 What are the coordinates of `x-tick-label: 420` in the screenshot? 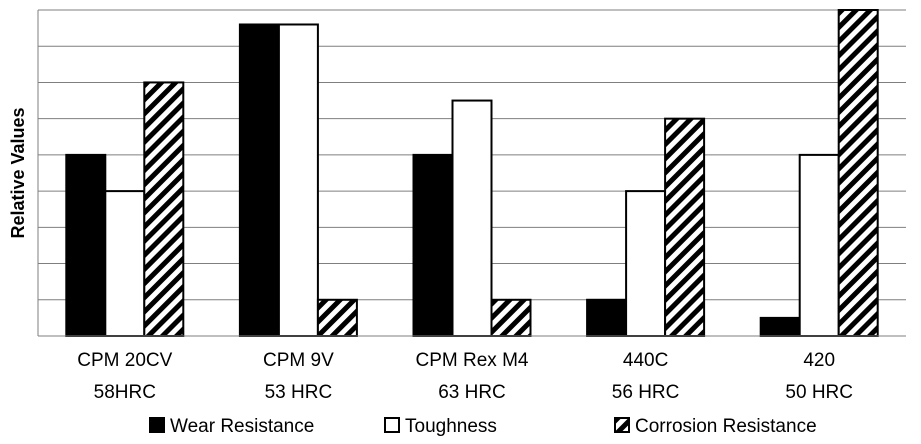 It's located at (819, 360).